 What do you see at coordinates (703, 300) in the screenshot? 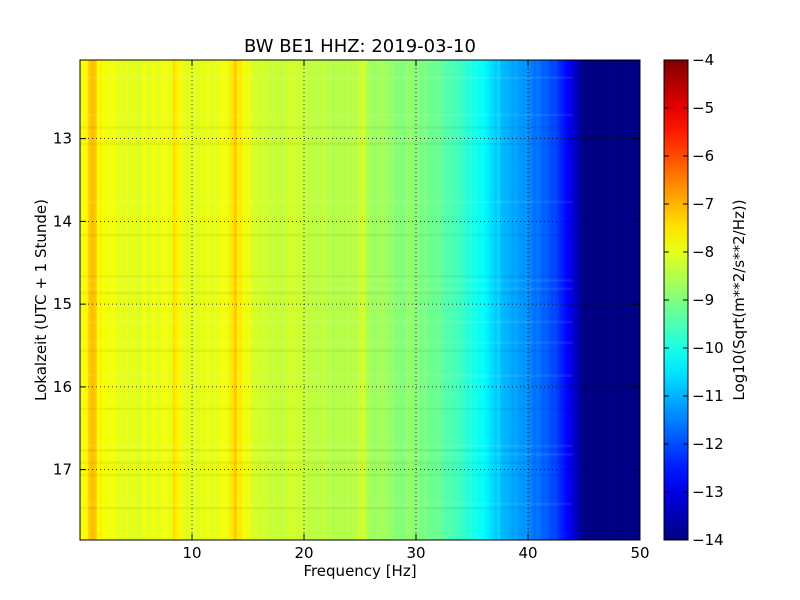
I see `colorbar-tick-label: −9` at bounding box center [703, 300].